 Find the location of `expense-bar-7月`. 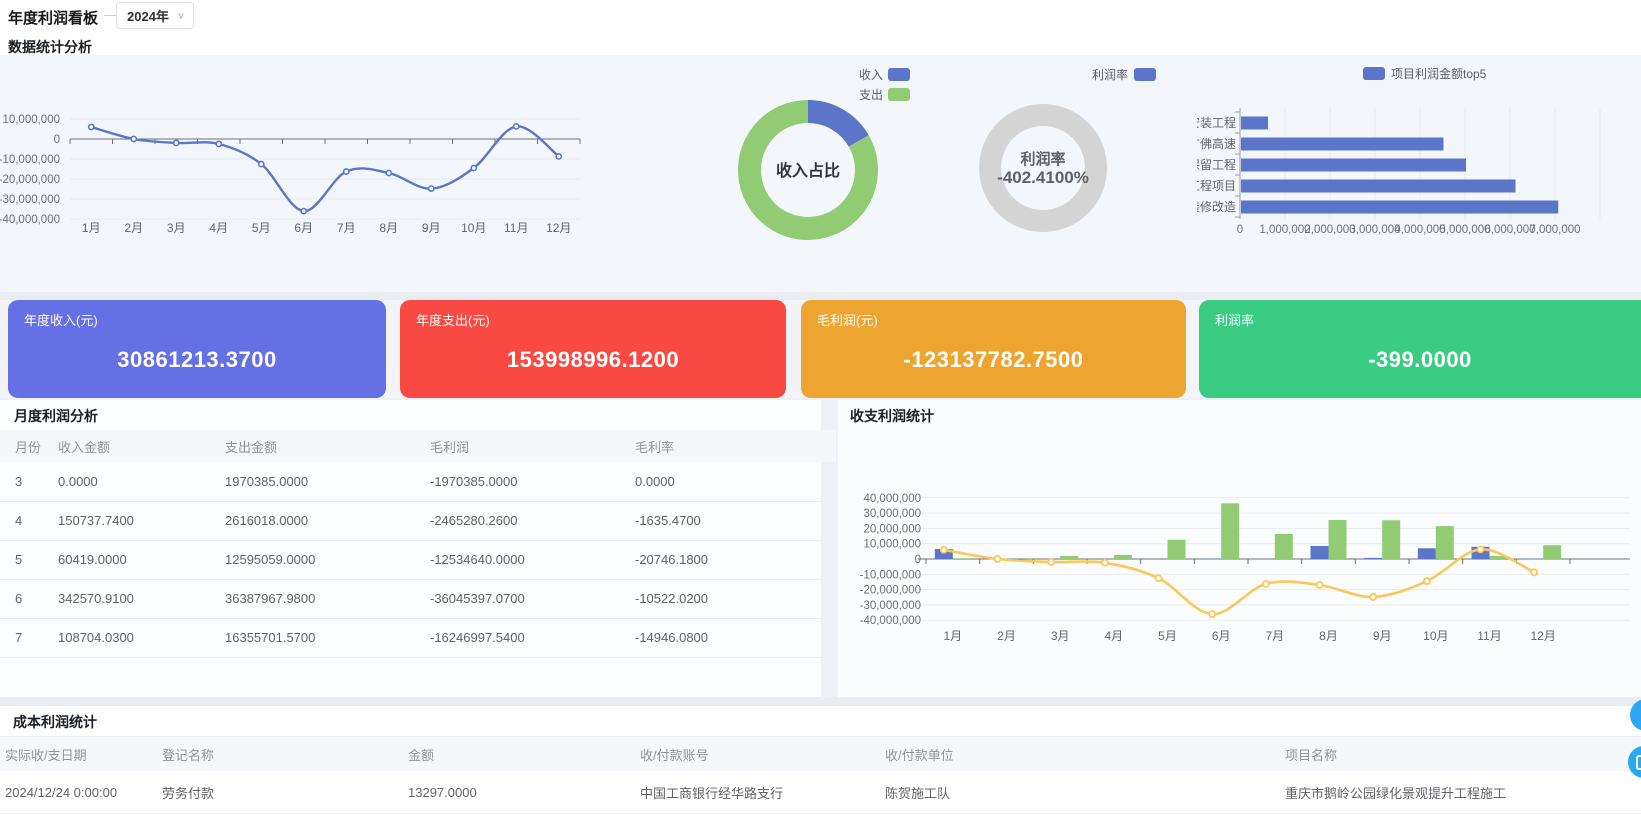

expense-bar-7月 is located at coordinates (1283, 546).